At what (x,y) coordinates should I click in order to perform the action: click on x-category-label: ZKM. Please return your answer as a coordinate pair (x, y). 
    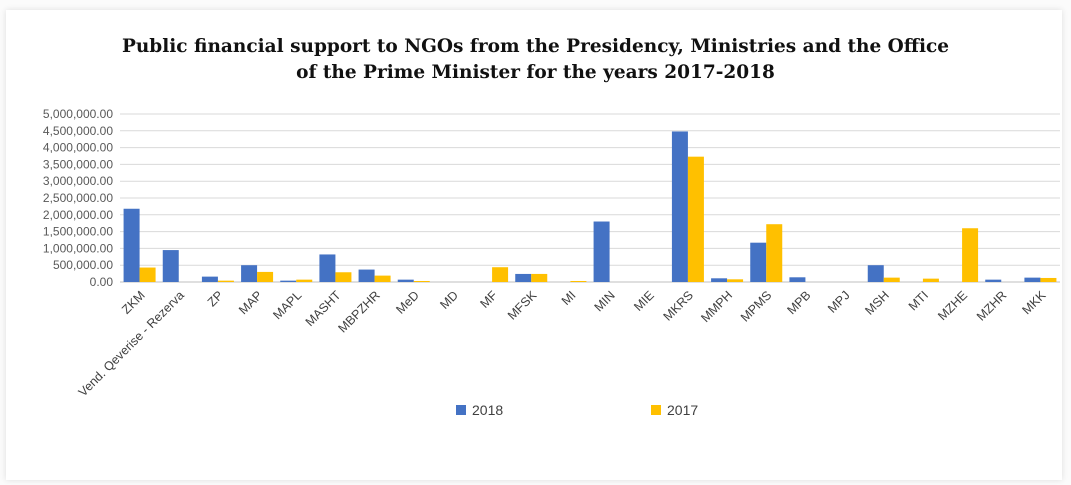
    Looking at the image, I should click on (133, 302).